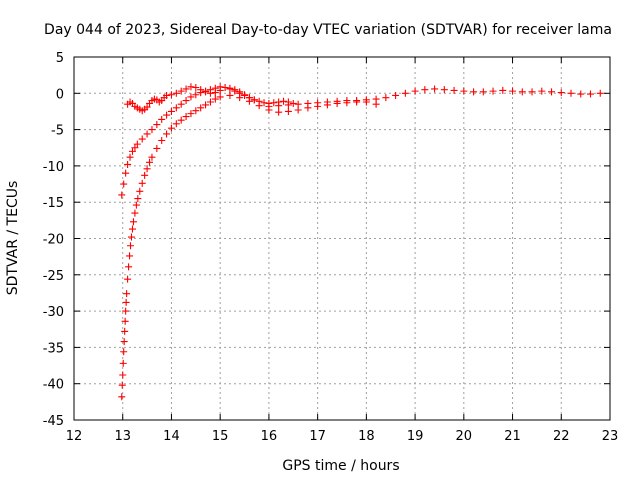 The height and width of the screenshot is (480, 640). Describe the element at coordinates (610, 436) in the screenshot. I see `x-tick-label: 23` at that location.